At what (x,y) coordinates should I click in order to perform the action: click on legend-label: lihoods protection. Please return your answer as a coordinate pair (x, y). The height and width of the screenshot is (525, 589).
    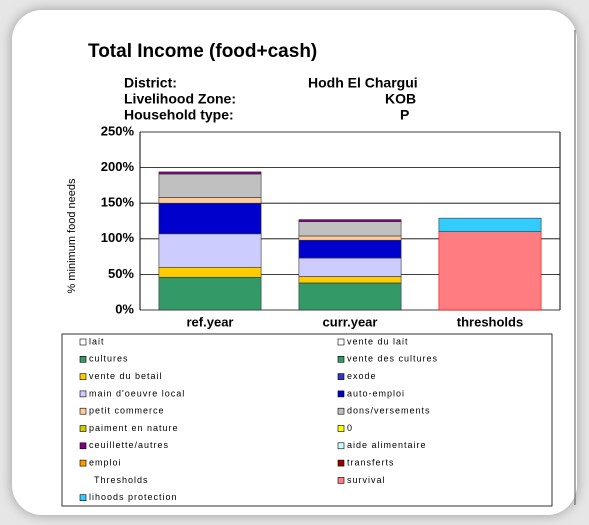
    Looking at the image, I should click on (133, 497).